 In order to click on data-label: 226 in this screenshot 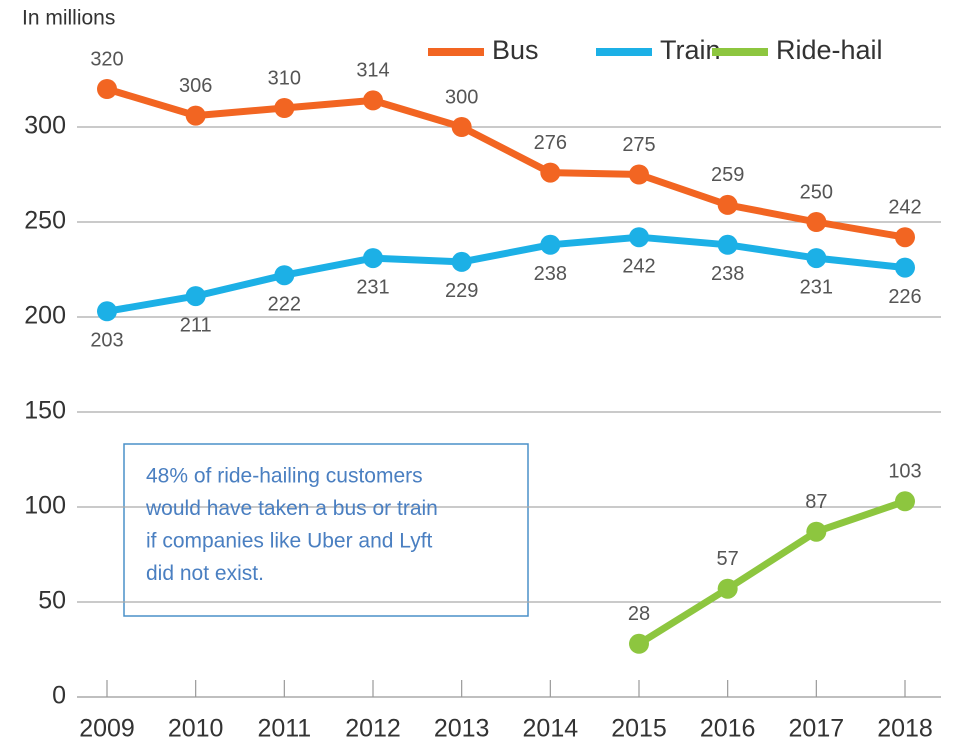, I will do `click(904, 297)`.